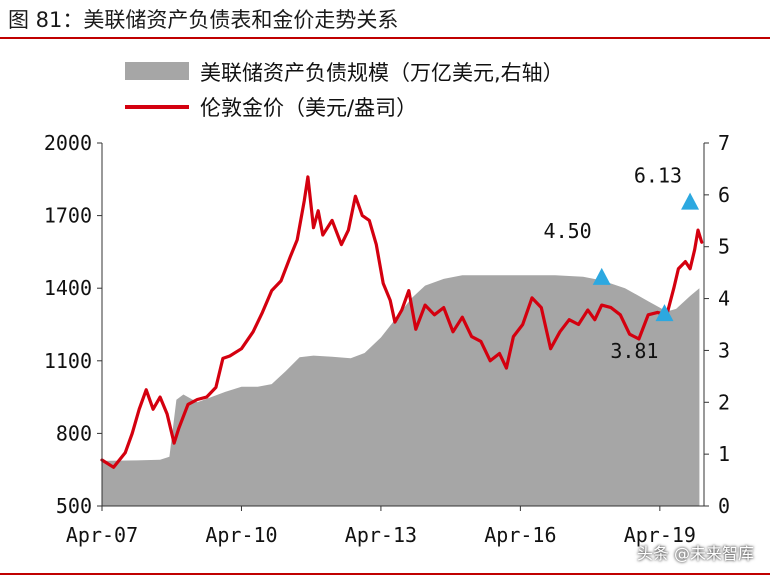 The height and width of the screenshot is (578, 770). I want to click on y-left-tick-label: 1400, so click(68, 288).